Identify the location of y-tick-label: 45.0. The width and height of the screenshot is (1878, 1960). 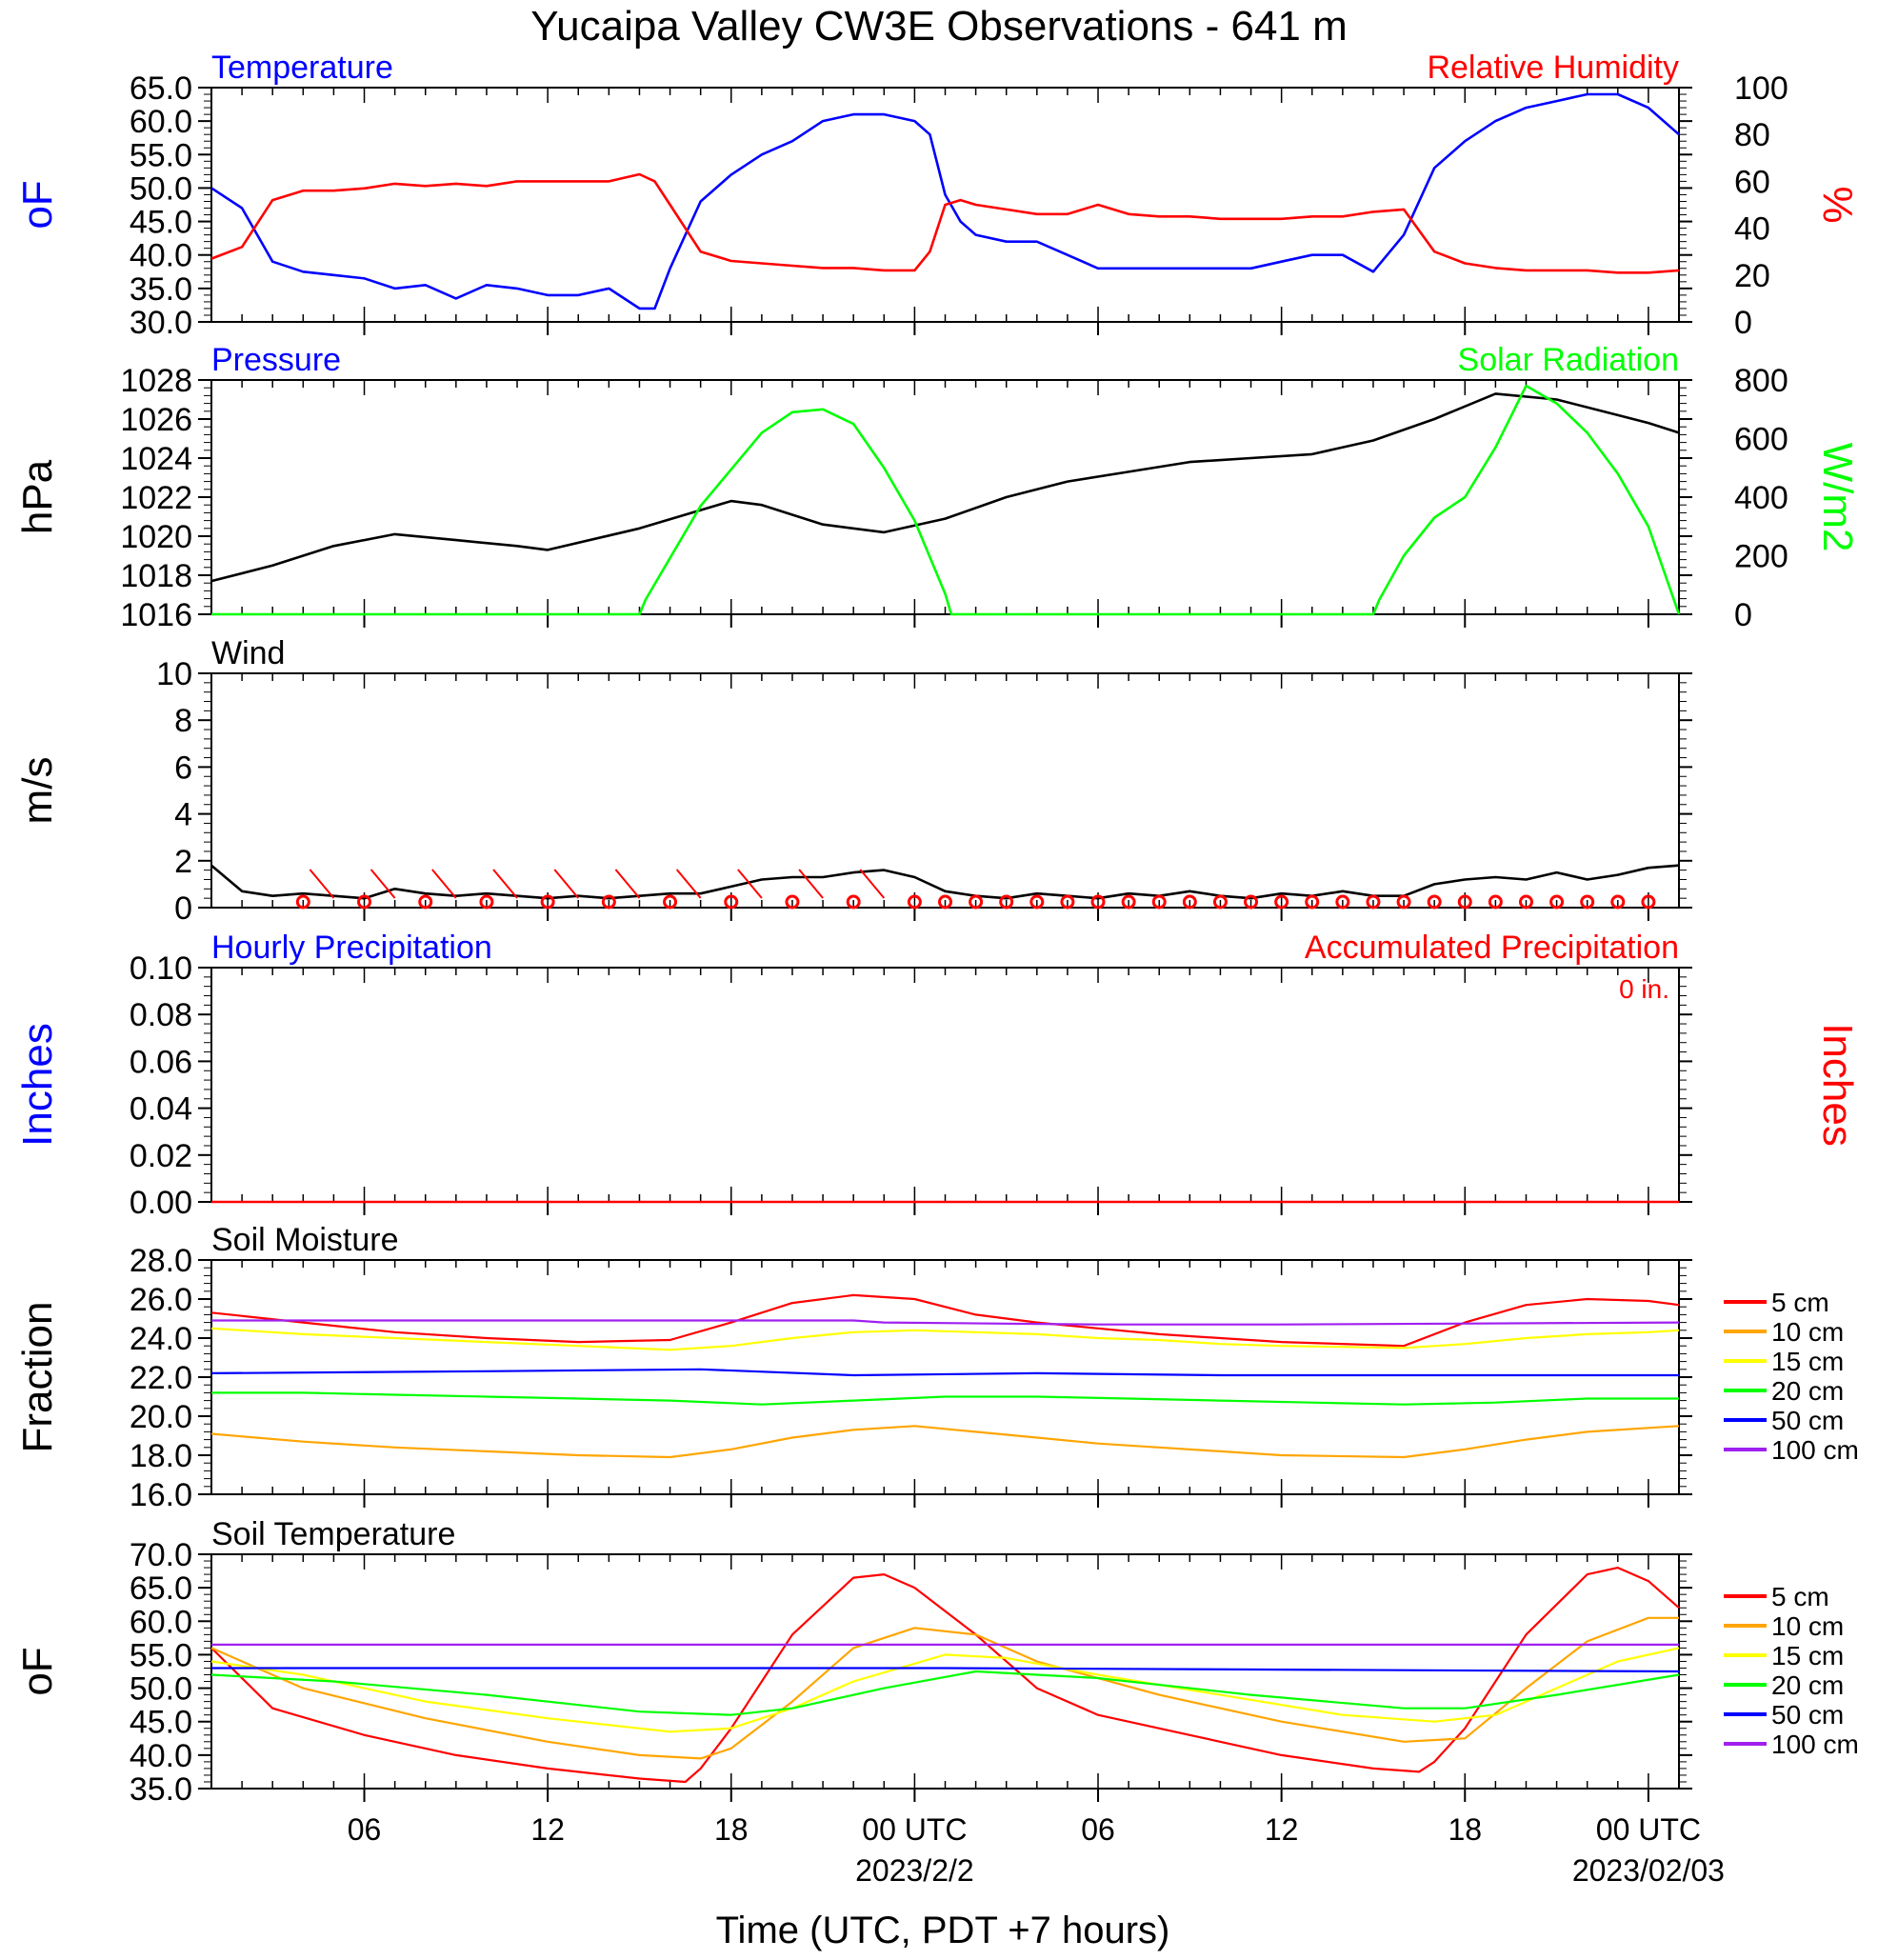
(161, 223).